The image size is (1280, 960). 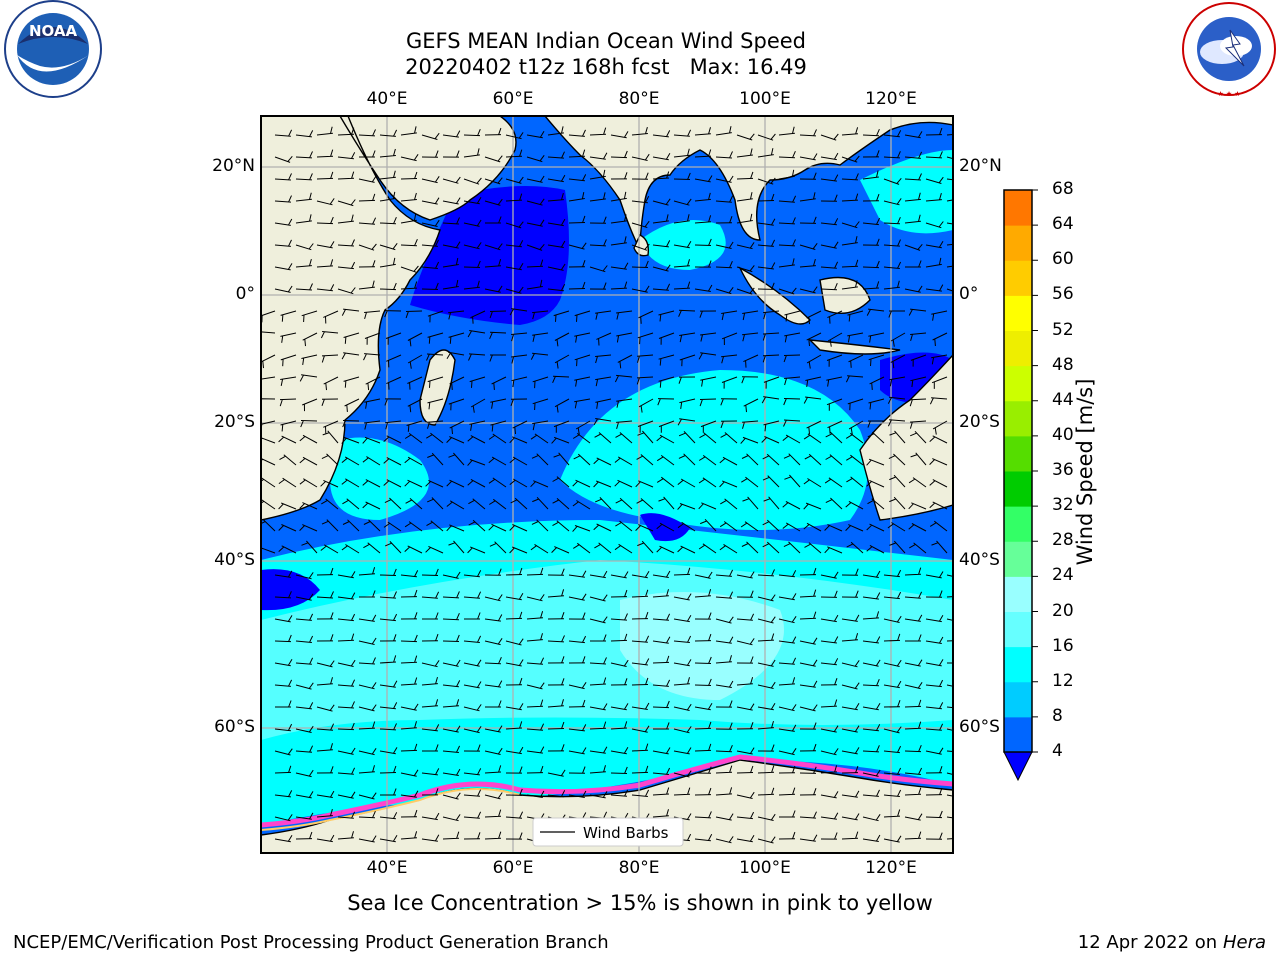 What do you see at coordinates (1057, 751) in the screenshot?
I see `colorbar-tick-label: 4` at bounding box center [1057, 751].